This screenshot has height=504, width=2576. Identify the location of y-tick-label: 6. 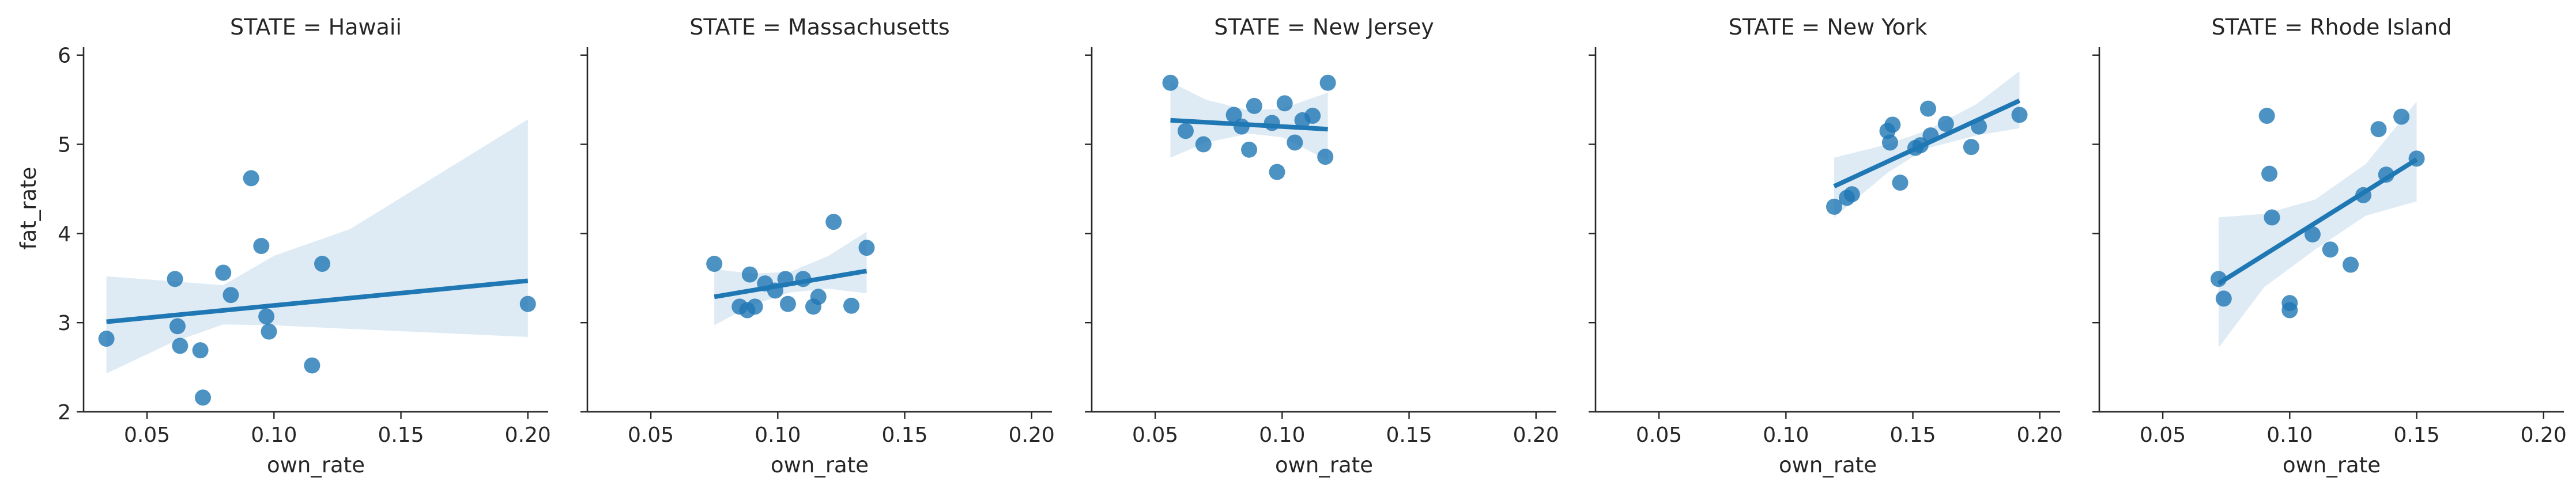
(64, 56).